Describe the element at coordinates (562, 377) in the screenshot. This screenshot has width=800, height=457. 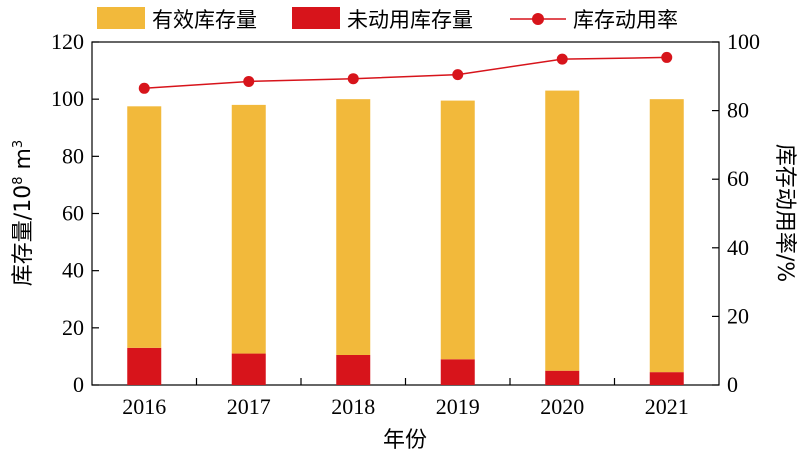
I see `bar-unused-2020` at that location.